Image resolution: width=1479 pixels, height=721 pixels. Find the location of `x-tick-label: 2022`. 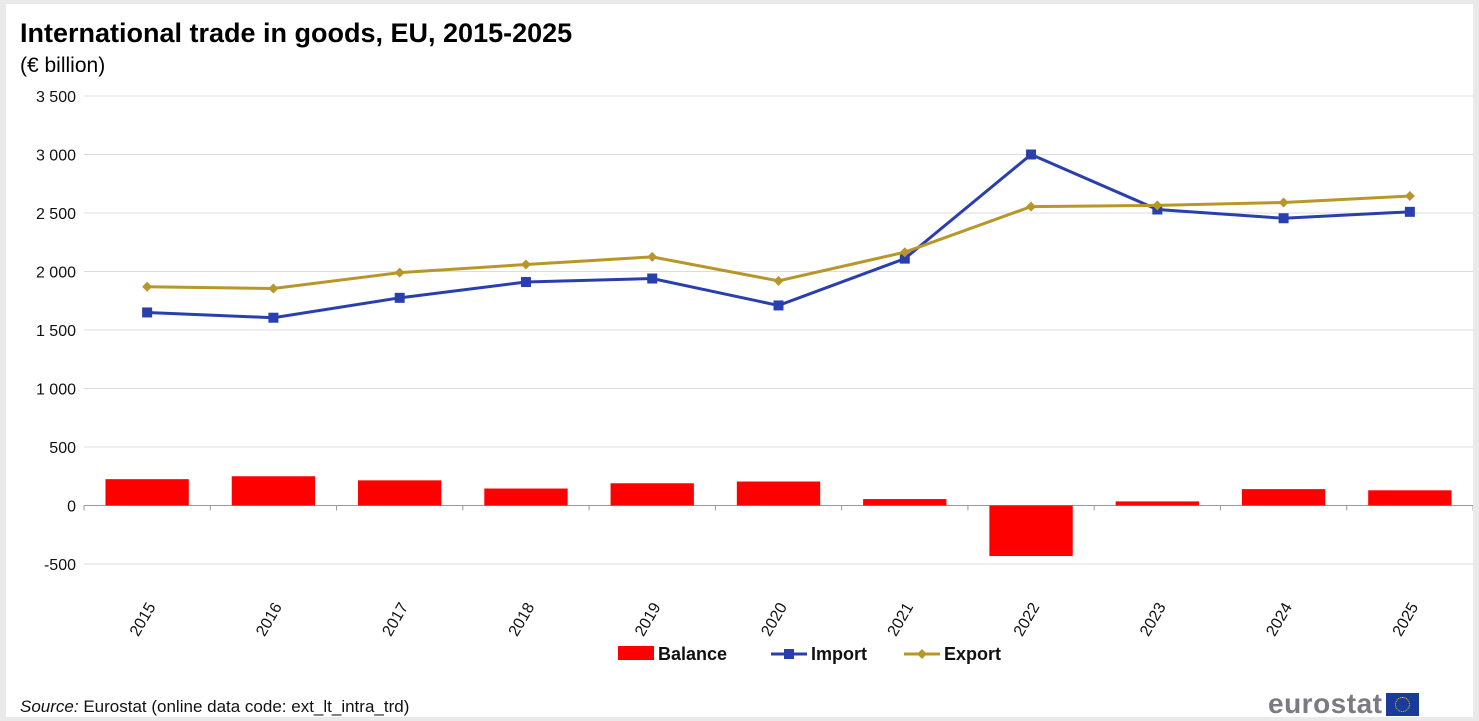

x-tick-label: 2022 is located at coordinates (1027, 619).